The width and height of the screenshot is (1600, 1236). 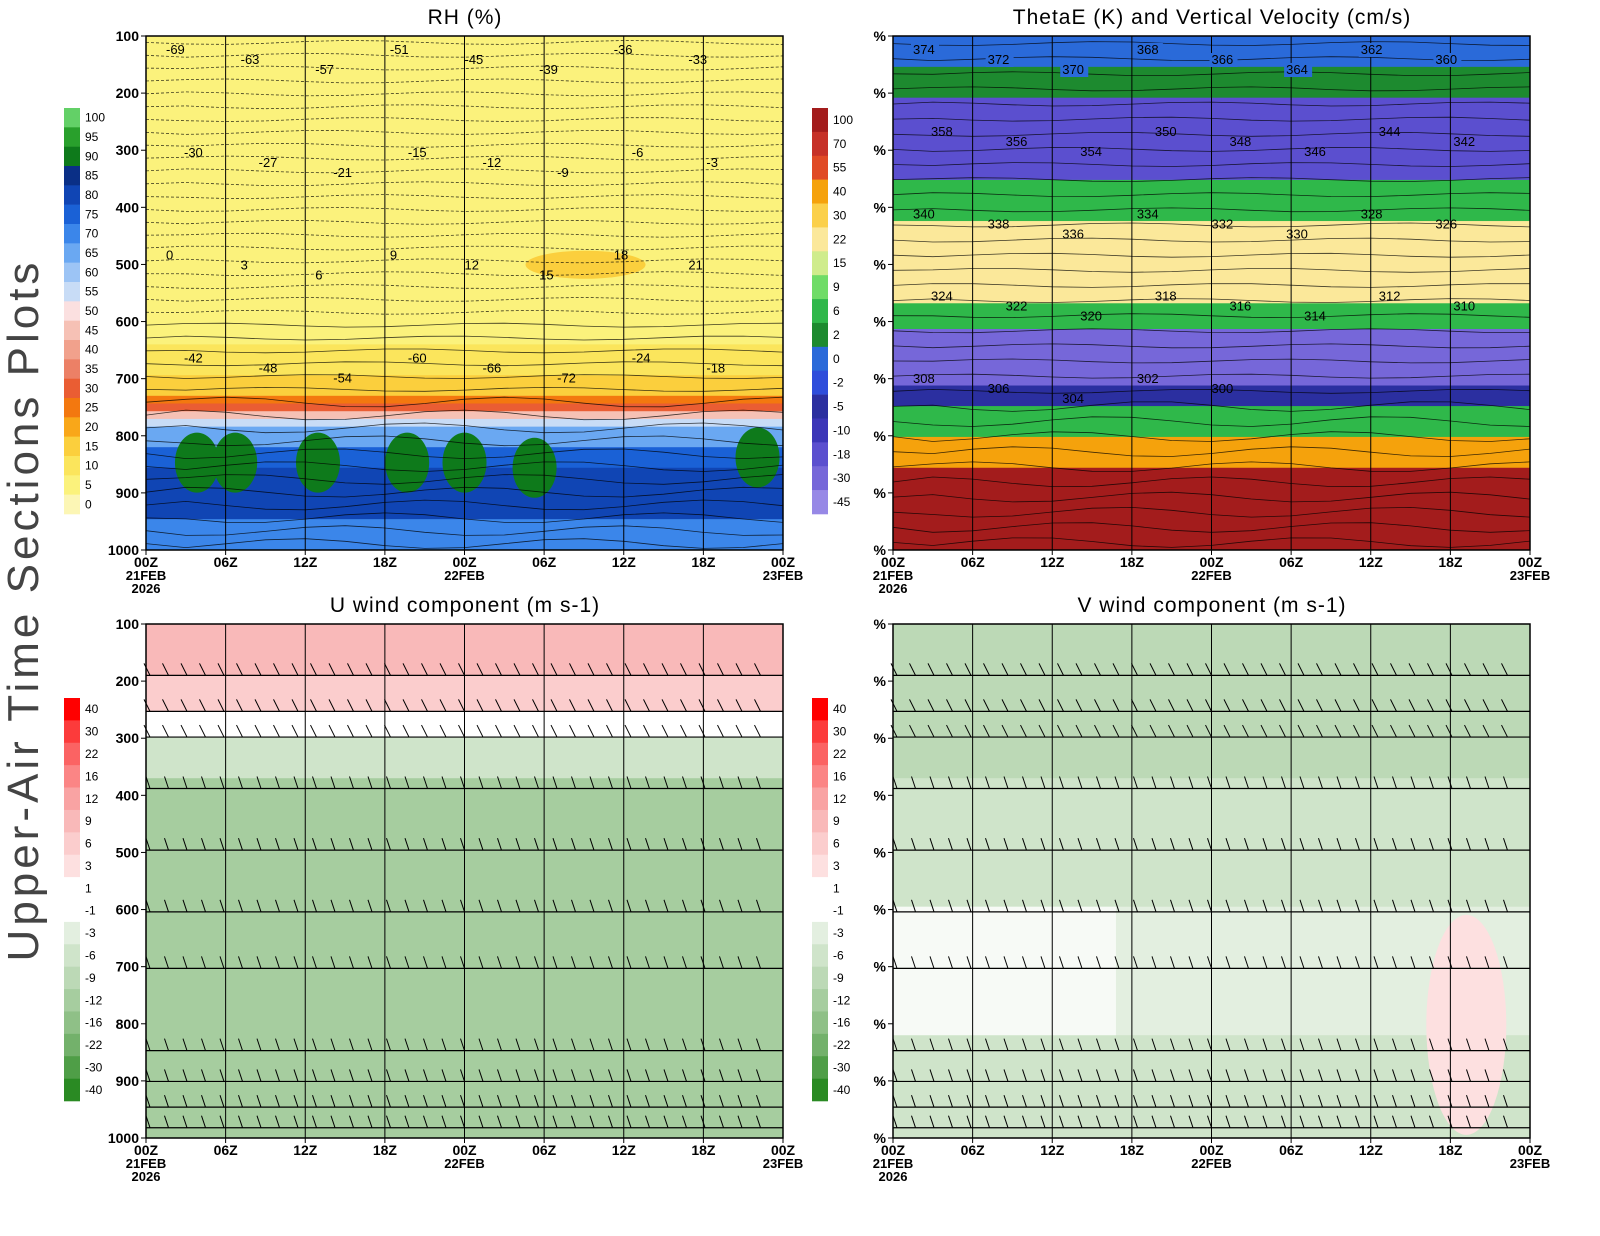 What do you see at coordinates (585, 264) in the screenshot?
I see `rh-orange-patch` at bounding box center [585, 264].